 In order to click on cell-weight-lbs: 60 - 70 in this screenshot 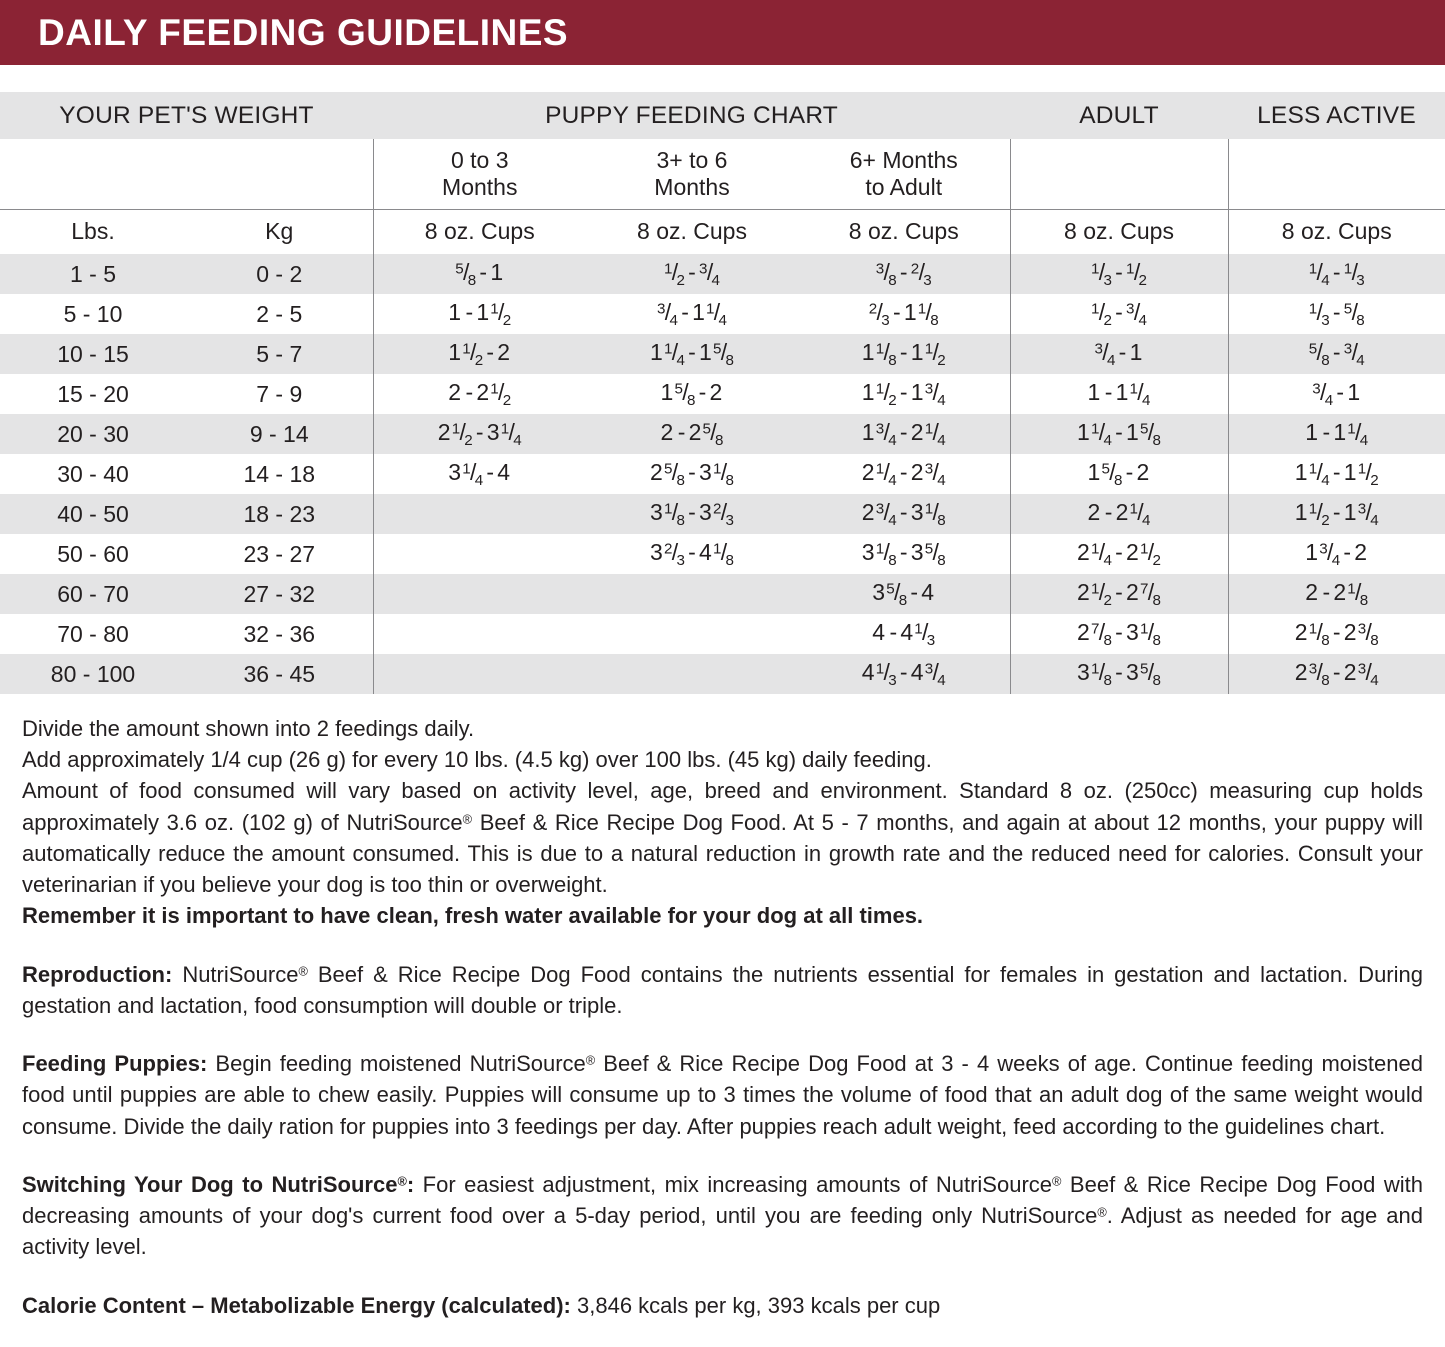, I will do `click(93, 594)`.